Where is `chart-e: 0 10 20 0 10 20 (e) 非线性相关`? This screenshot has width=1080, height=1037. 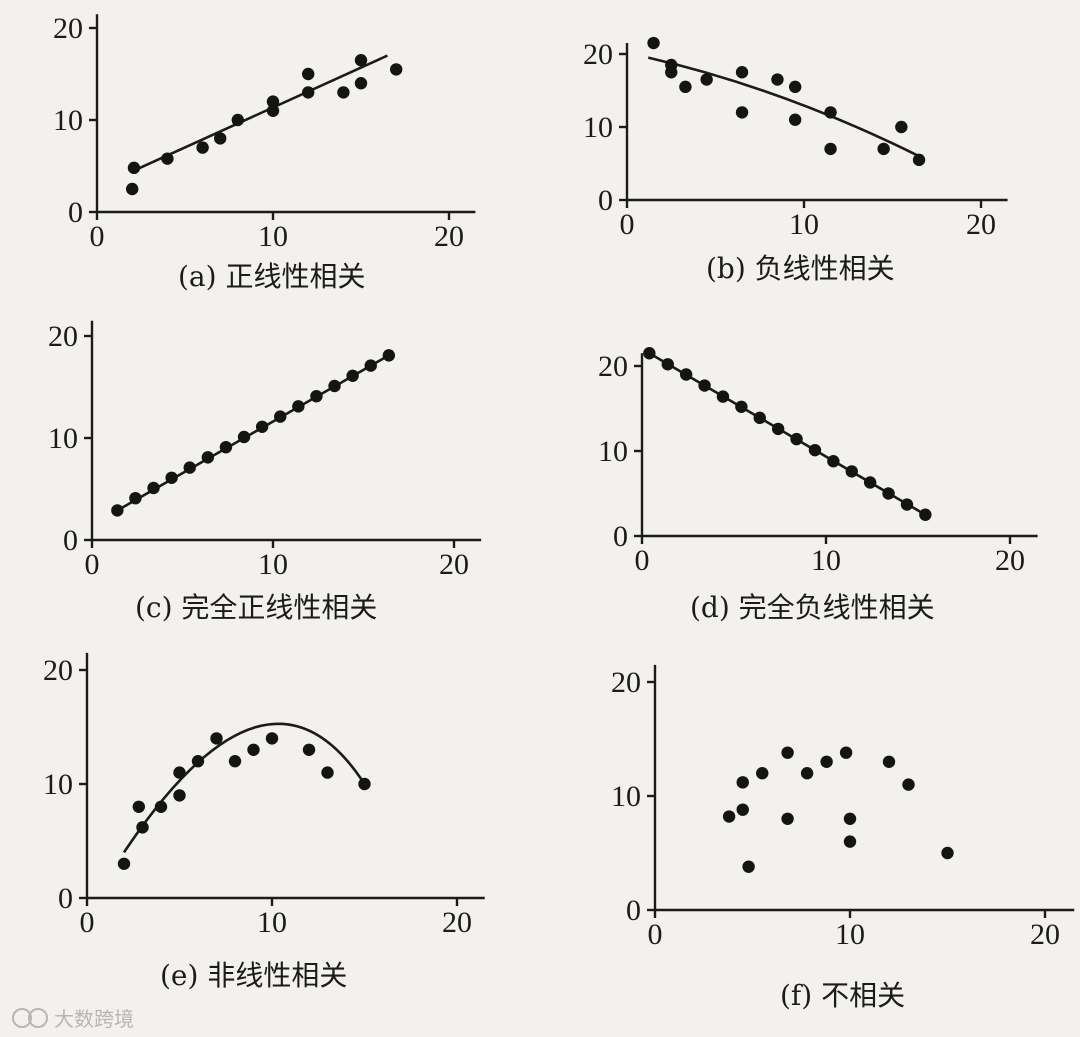
chart-e: 0 10 20 0 10 20 (e) 非线性相关 is located at coordinates (264, 822).